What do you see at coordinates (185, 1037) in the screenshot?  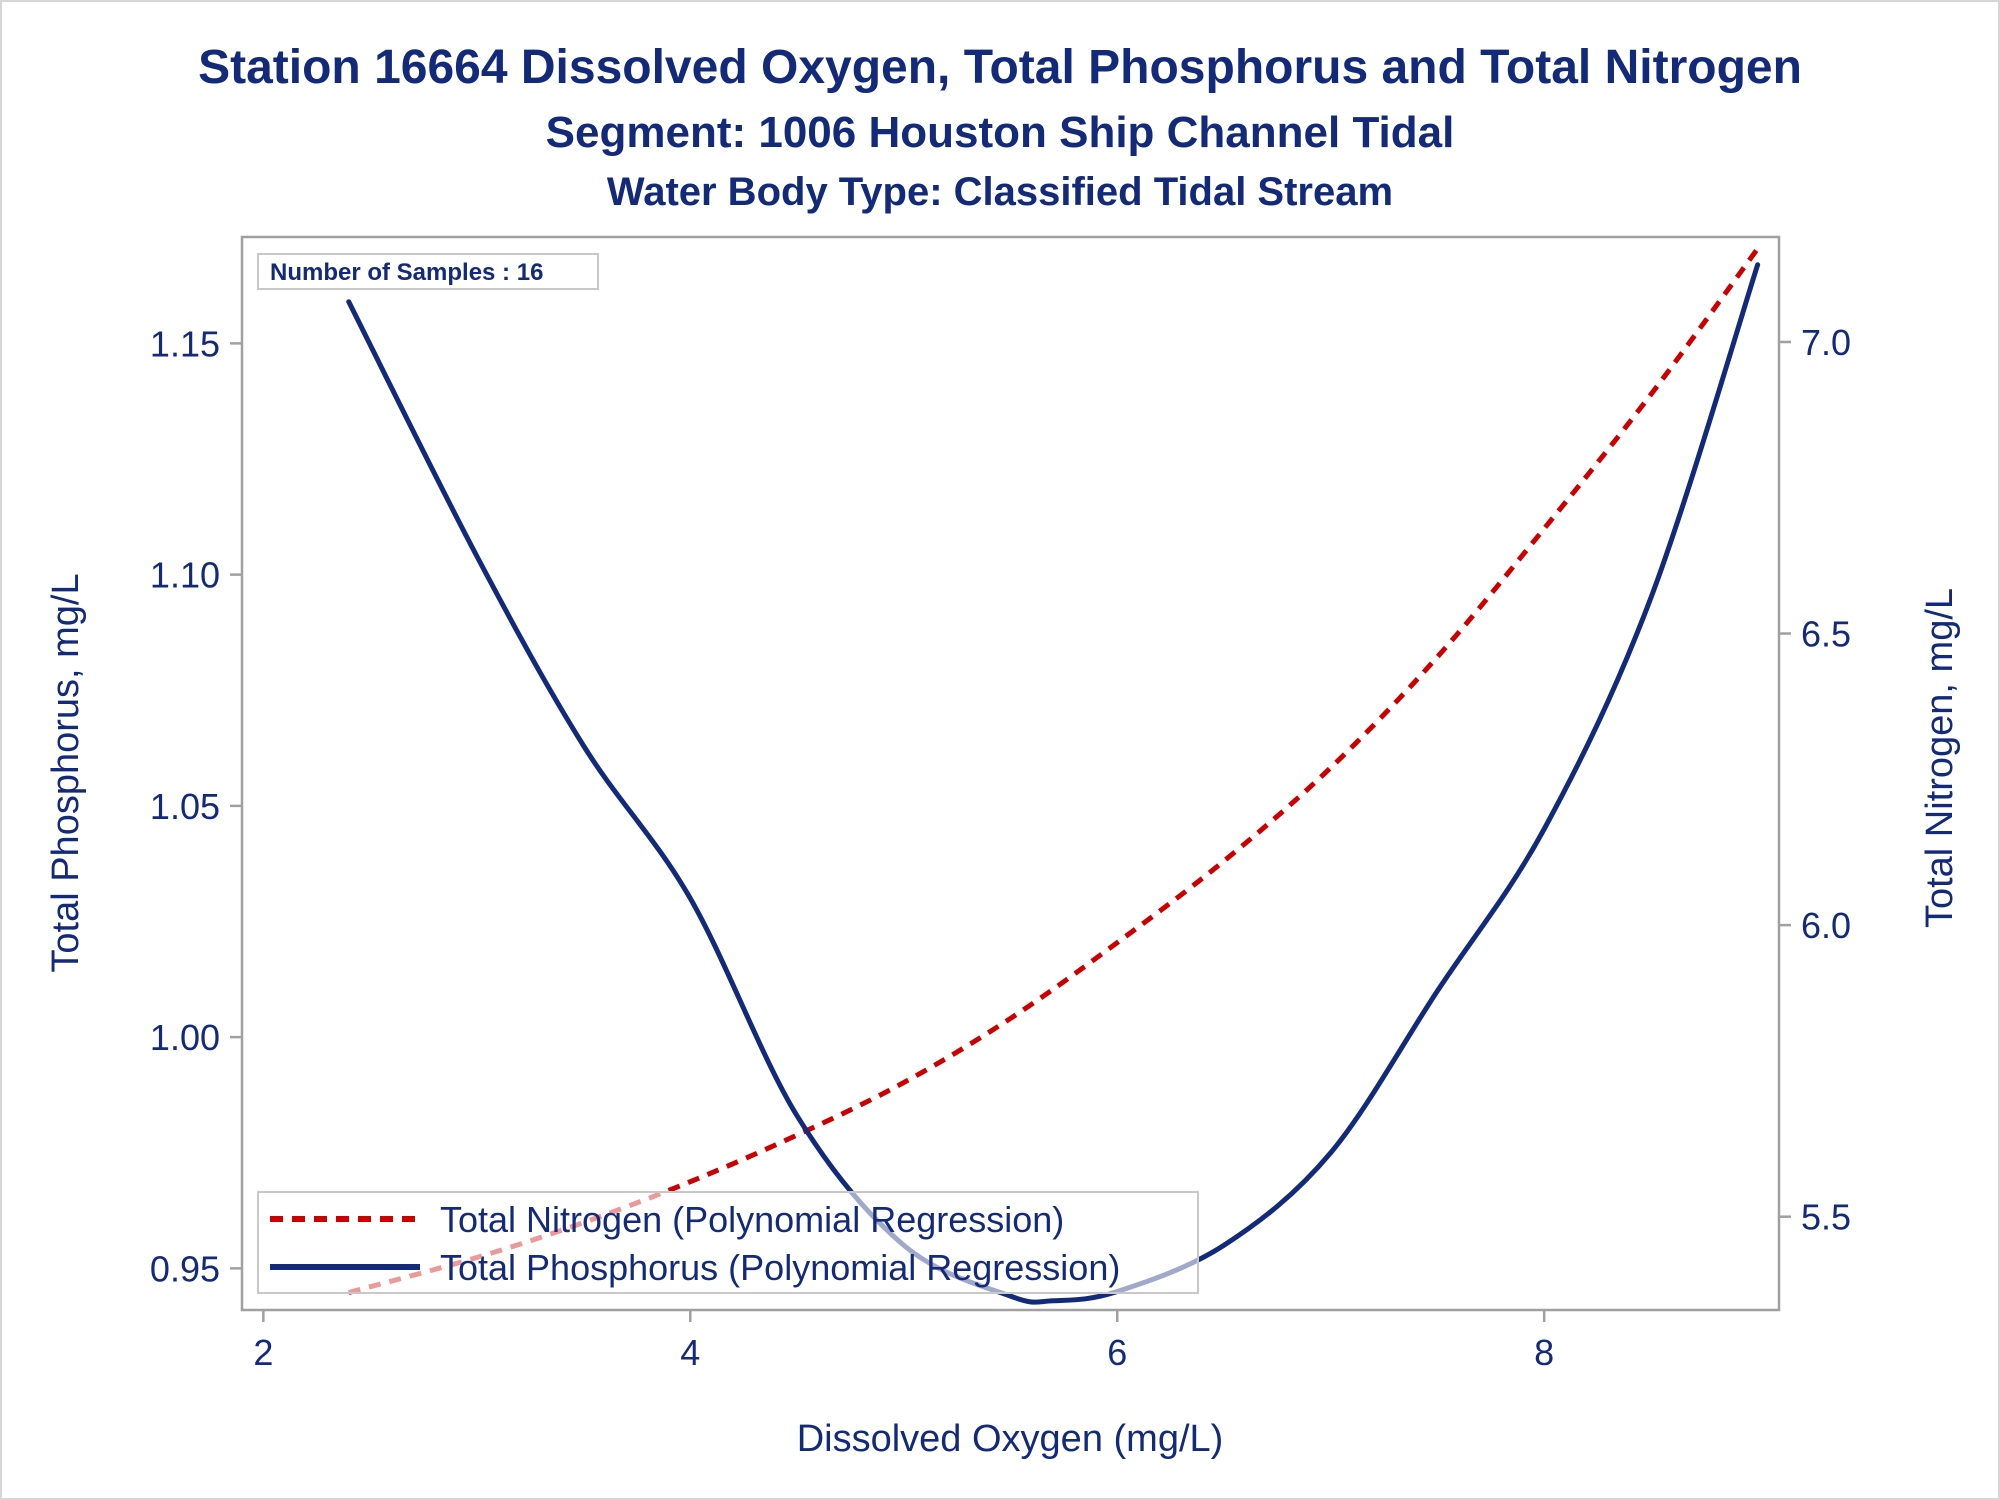 I see `y-left-tick-label: 1.00` at bounding box center [185, 1037].